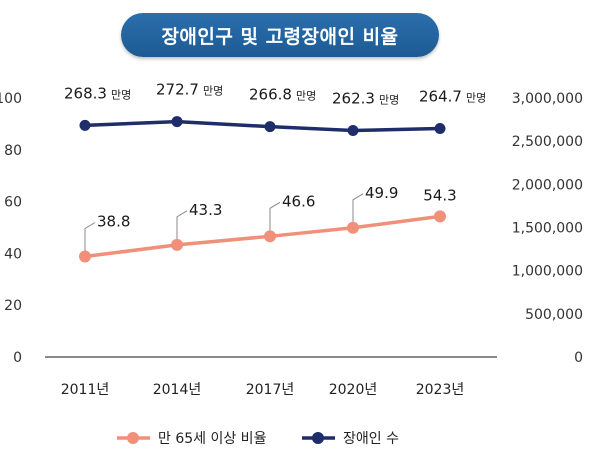 The image size is (600, 465). I want to click on x-tick-label: 2011년, so click(85, 390).